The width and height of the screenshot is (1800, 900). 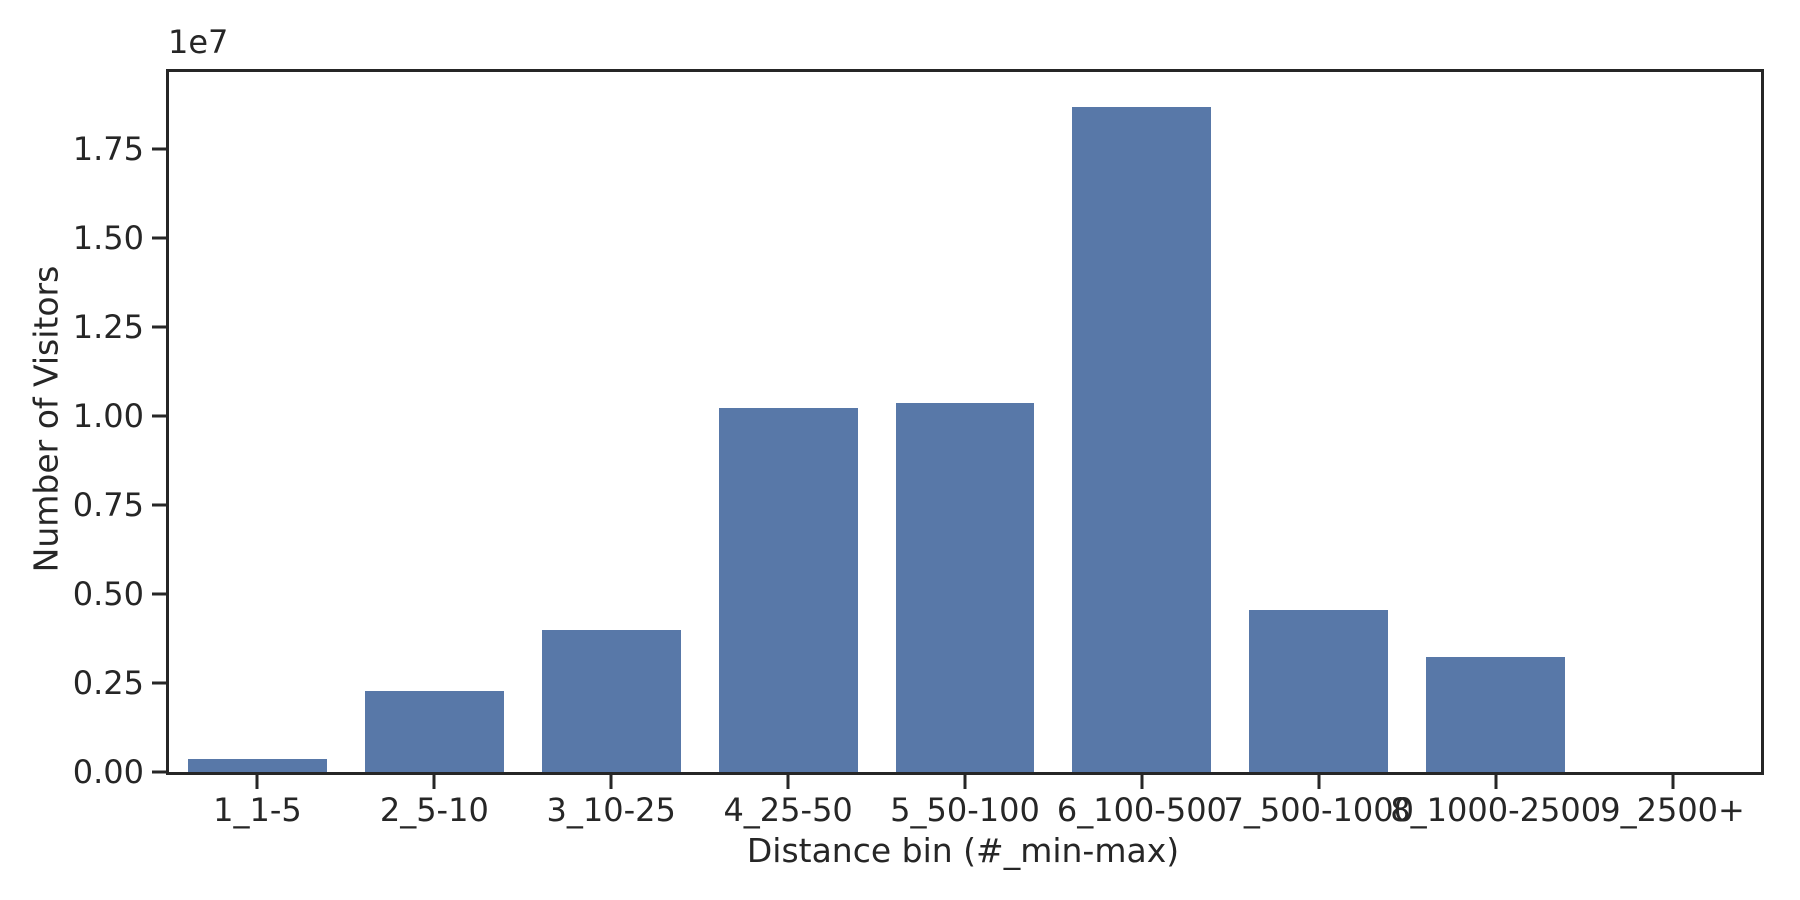 I want to click on x-tick-label: 8_1000-2500, so click(x=1496, y=810).